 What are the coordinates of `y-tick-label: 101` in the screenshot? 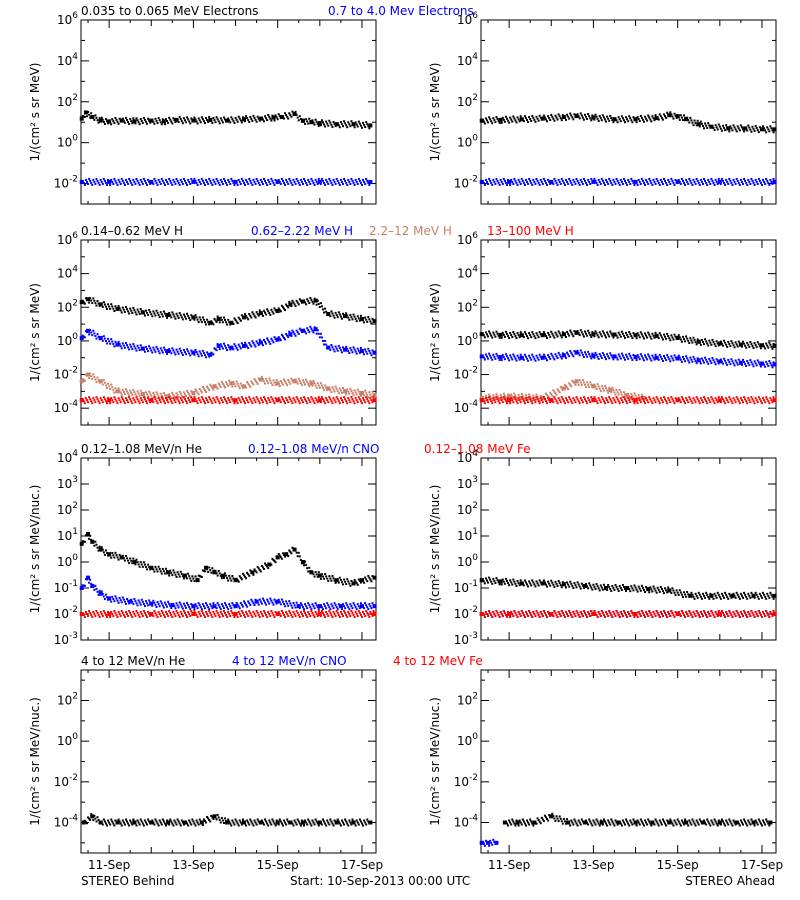 It's located at (467, 535).